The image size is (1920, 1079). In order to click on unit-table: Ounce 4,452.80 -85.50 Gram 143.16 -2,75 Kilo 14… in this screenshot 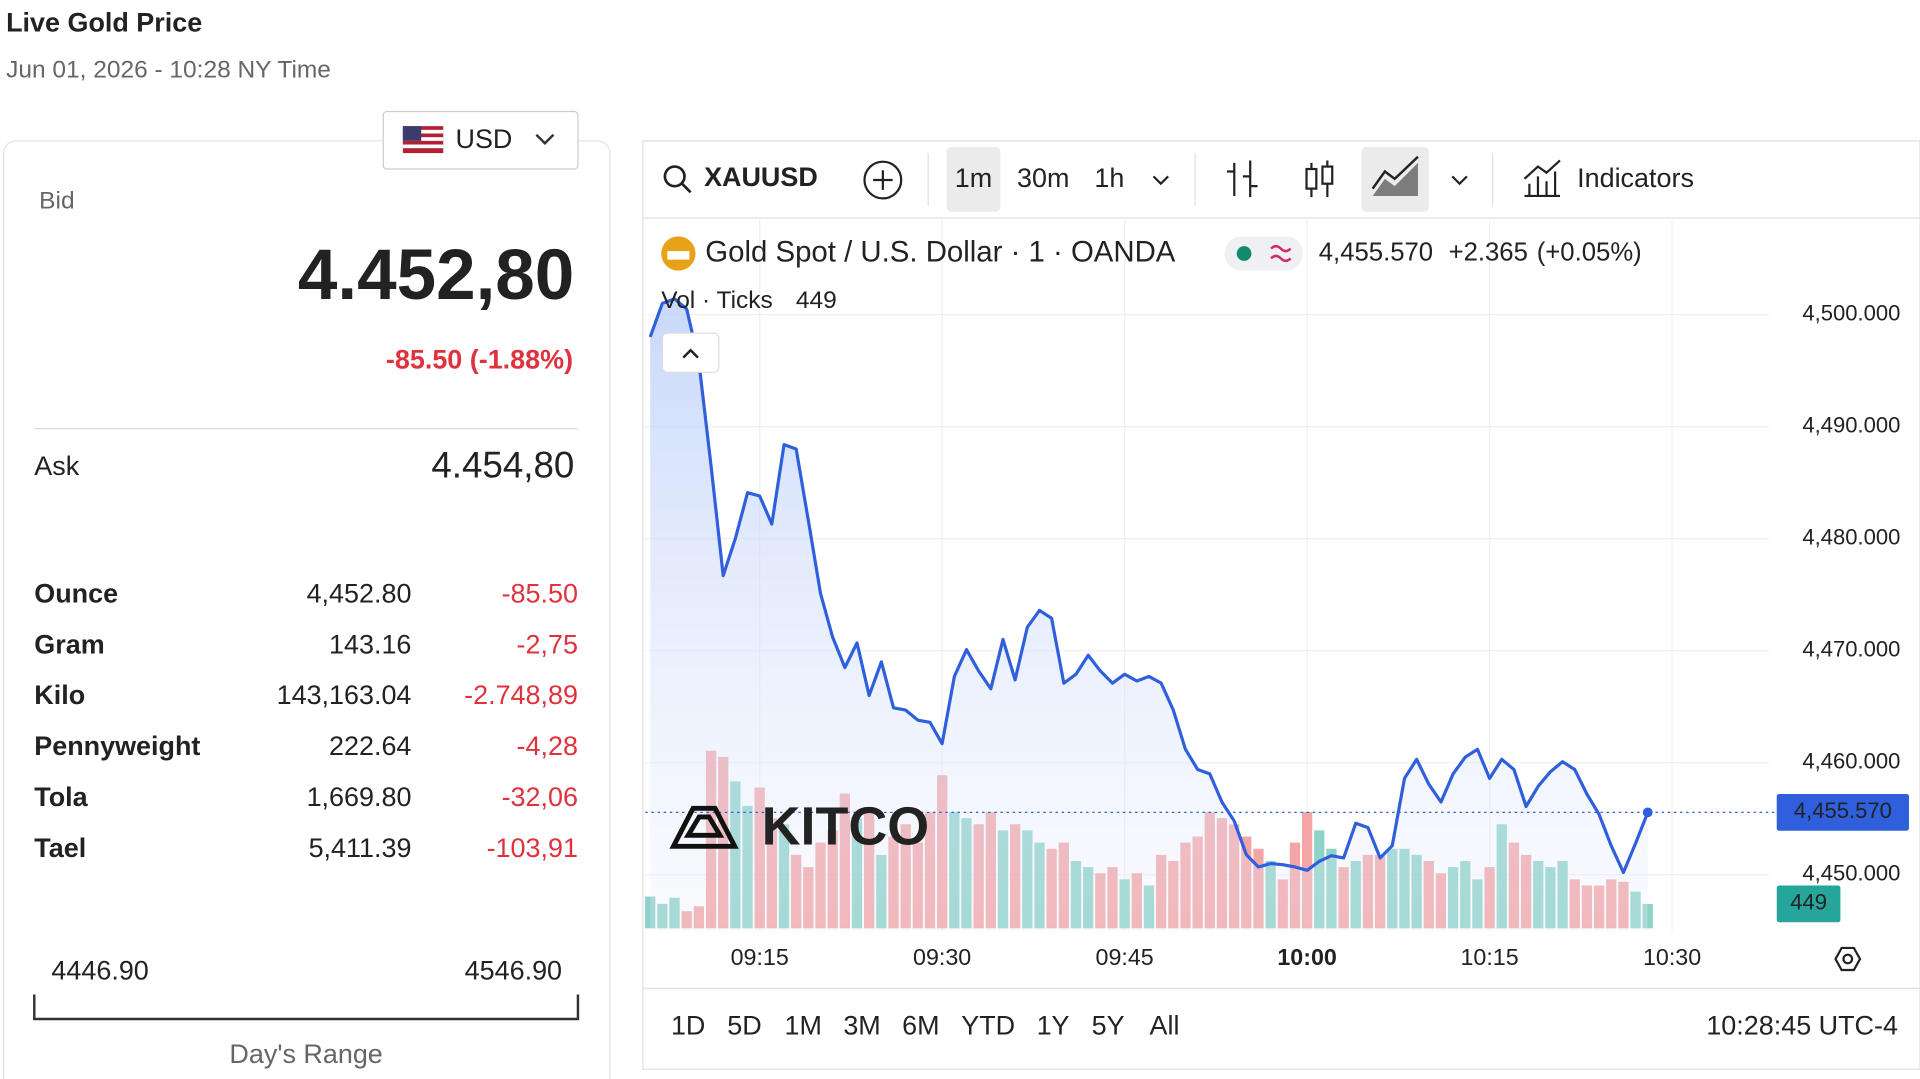, I will do `click(306, 720)`.